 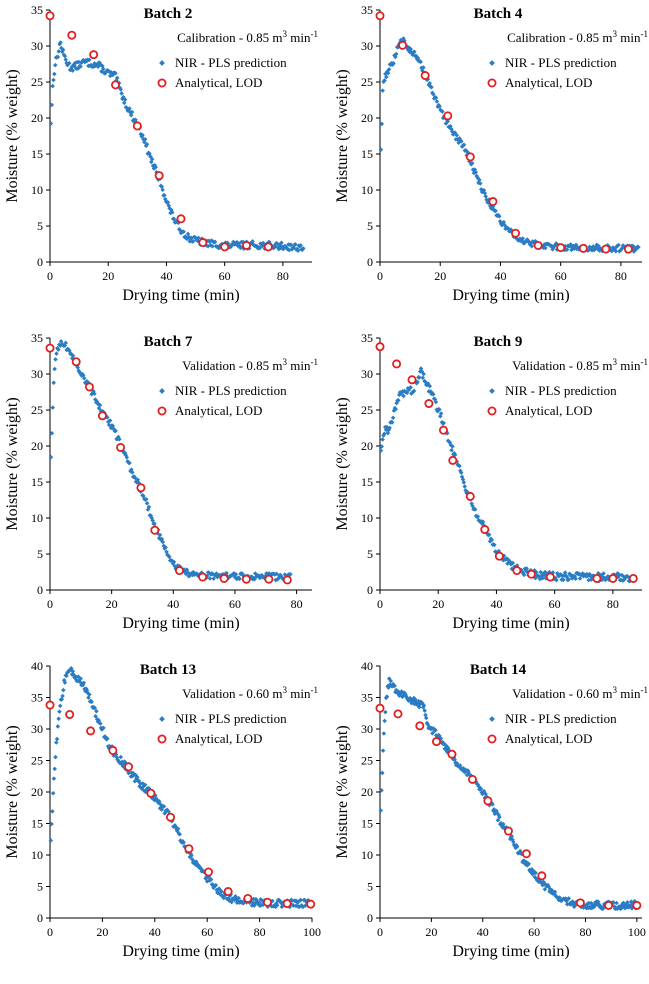 I want to click on chart-title: Batch 14, so click(x=498, y=670).